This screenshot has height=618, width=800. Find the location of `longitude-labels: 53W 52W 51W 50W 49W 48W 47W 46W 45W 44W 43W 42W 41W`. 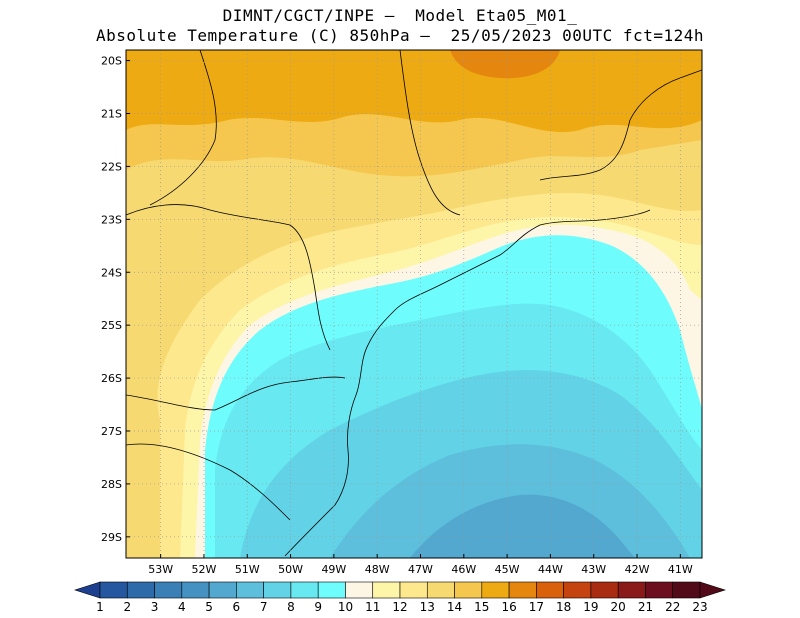

longitude-labels: 53W 52W 51W 50W 49W 48W 47W 46W 45W 44W 43W 42W 41W is located at coordinates (420, 565).